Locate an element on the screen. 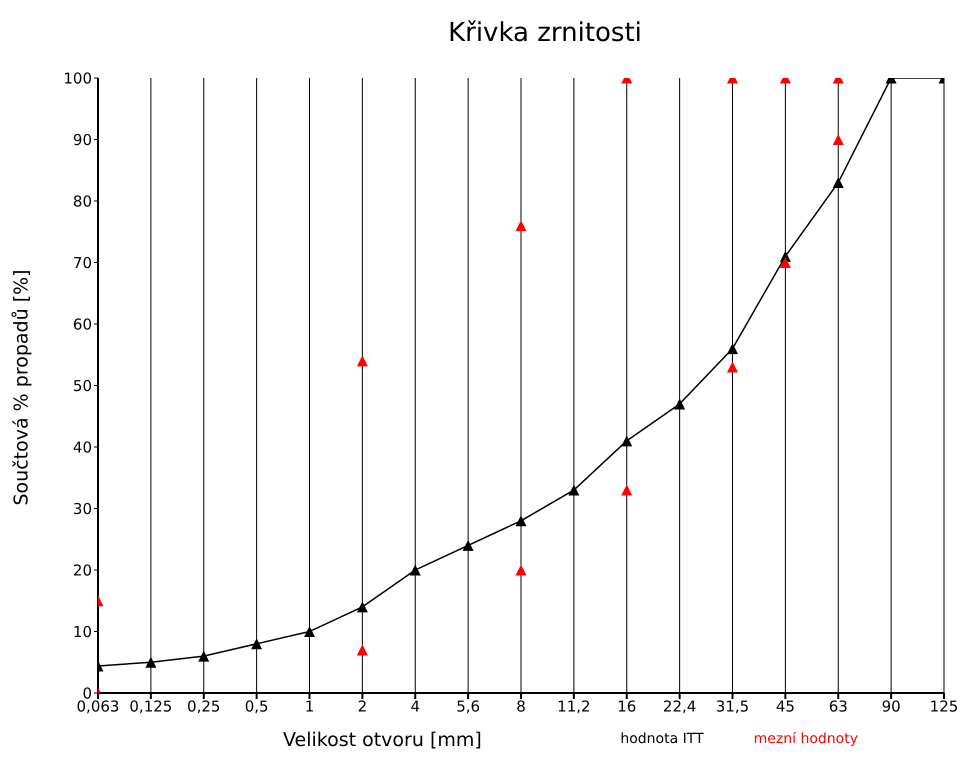  y-tick-label: 90 is located at coordinates (82, 139).